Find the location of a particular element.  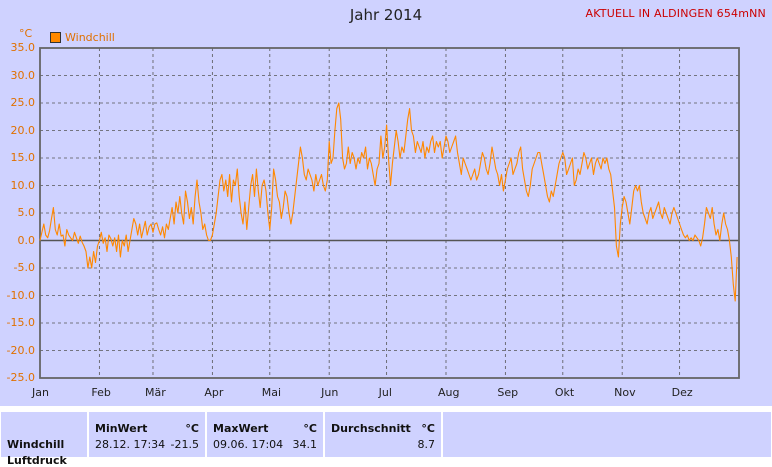

stats-label-cell: Windchill Luftdruck is located at coordinates (44, 439).